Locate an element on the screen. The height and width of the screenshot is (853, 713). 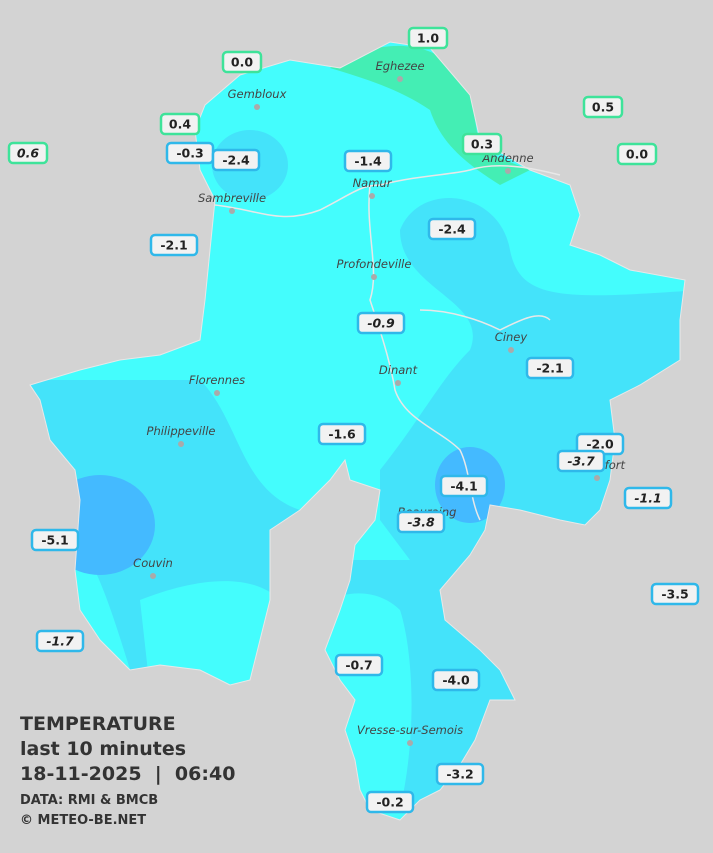
caption-credit: © METEO-BE.NET is located at coordinates (83, 820).